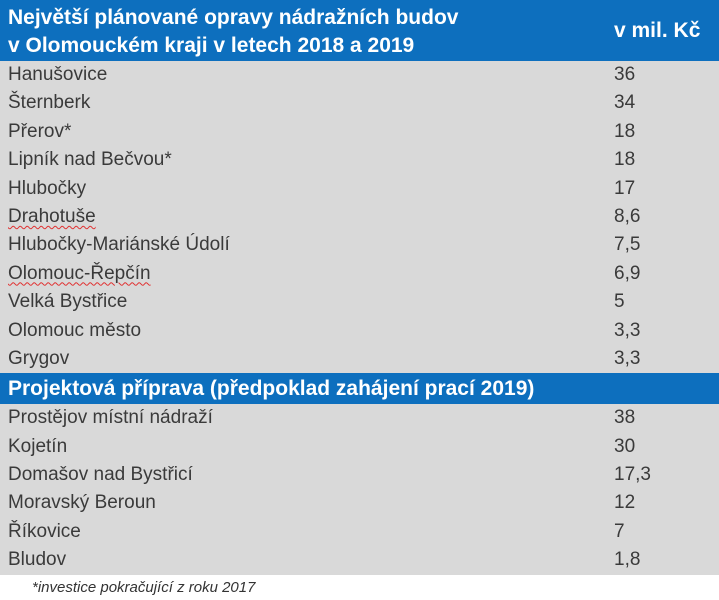 This screenshot has height=600, width=719. Describe the element at coordinates (627, 273) in the screenshot. I see `row-value: 6,9` at that location.